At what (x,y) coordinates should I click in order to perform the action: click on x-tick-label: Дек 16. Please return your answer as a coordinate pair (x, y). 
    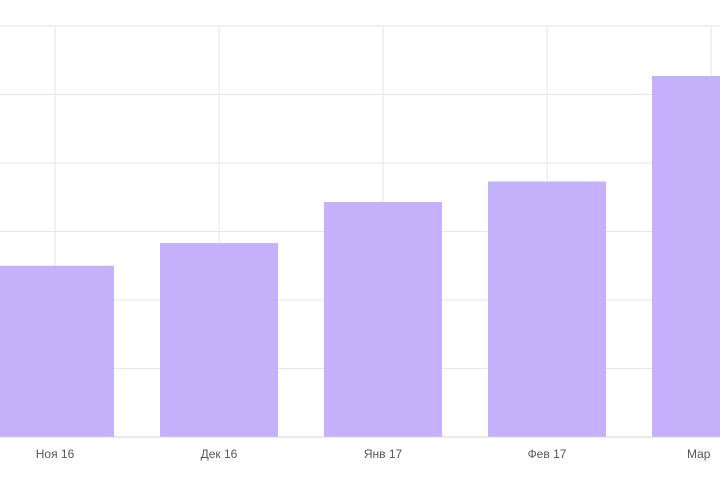
    Looking at the image, I should click on (219, 454).